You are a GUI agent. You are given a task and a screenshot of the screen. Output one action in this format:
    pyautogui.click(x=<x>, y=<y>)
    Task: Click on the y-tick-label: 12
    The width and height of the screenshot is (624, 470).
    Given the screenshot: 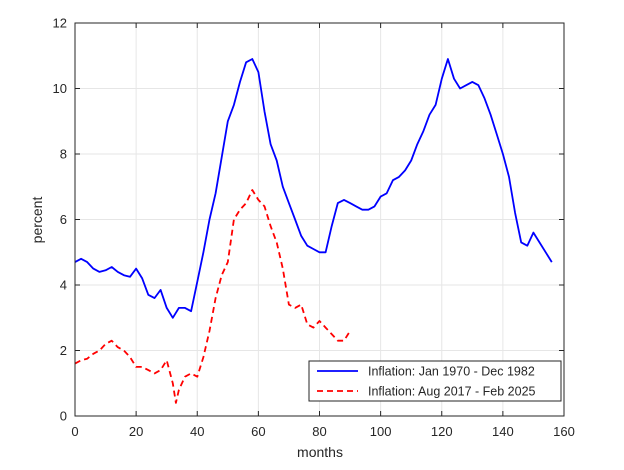 What is the action you would take?
    pyautogui.click(x=60, y=23)
    